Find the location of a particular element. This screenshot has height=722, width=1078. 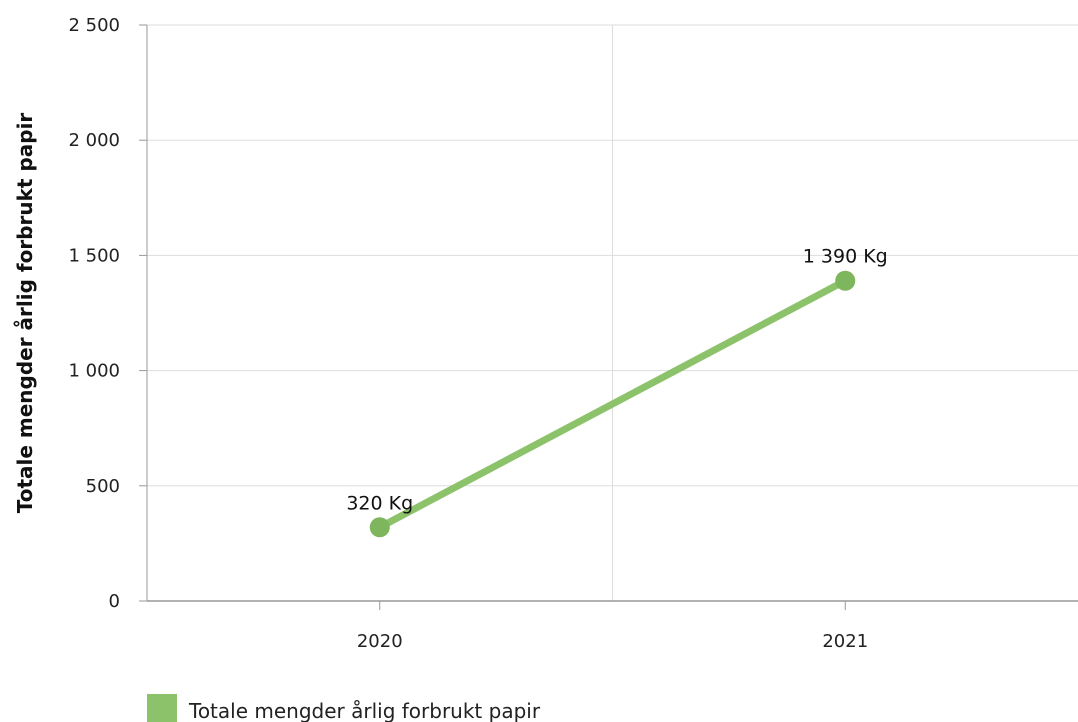

y-tick-label: 1 000 is located at coordinates (94, 371).